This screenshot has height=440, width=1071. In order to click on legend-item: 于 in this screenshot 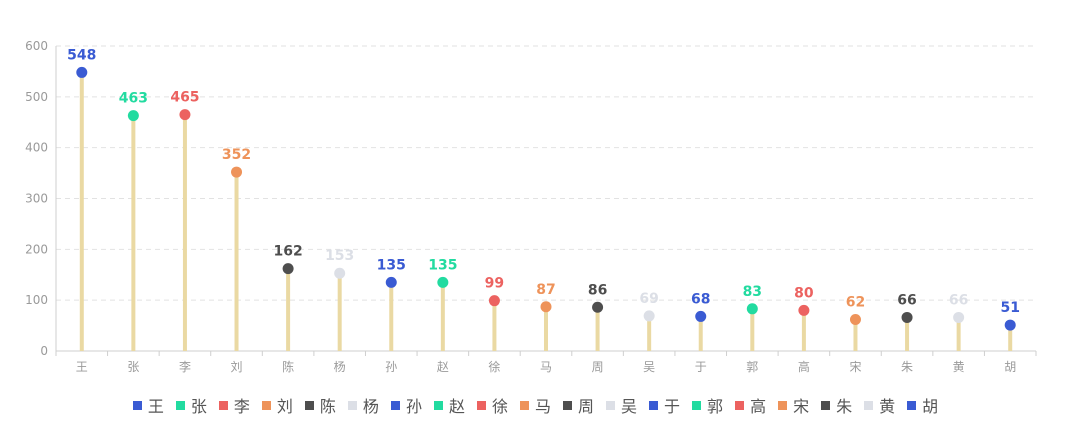, I will do `click(664, 405)`.